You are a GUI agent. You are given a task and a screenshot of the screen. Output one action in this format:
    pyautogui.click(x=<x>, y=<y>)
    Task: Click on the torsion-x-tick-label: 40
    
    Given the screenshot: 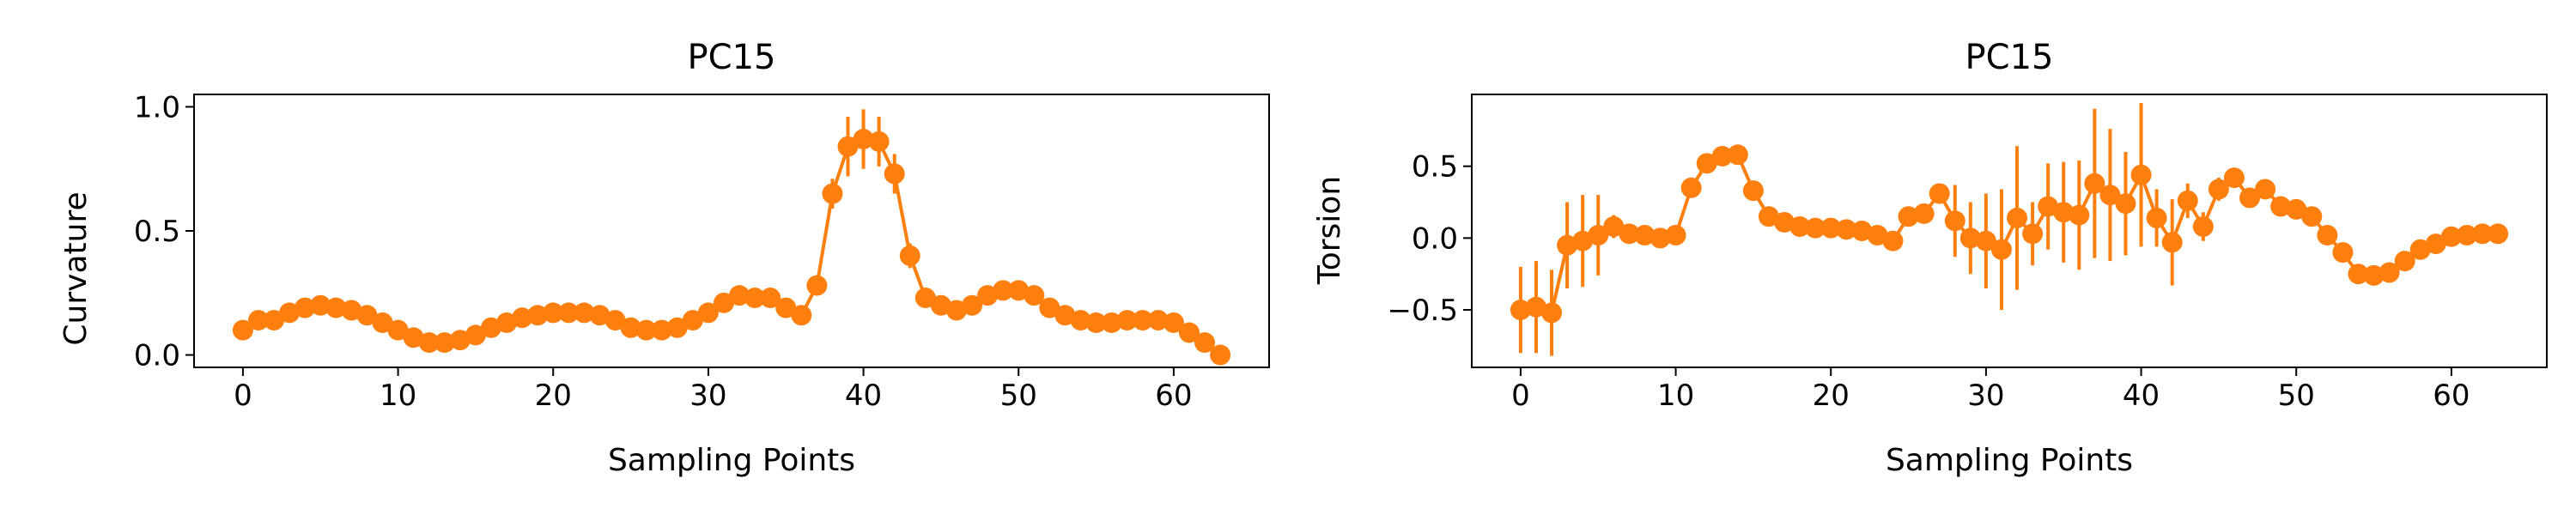 What is the action you would take?
    pyautogui.click(x=2141, y=396)
    